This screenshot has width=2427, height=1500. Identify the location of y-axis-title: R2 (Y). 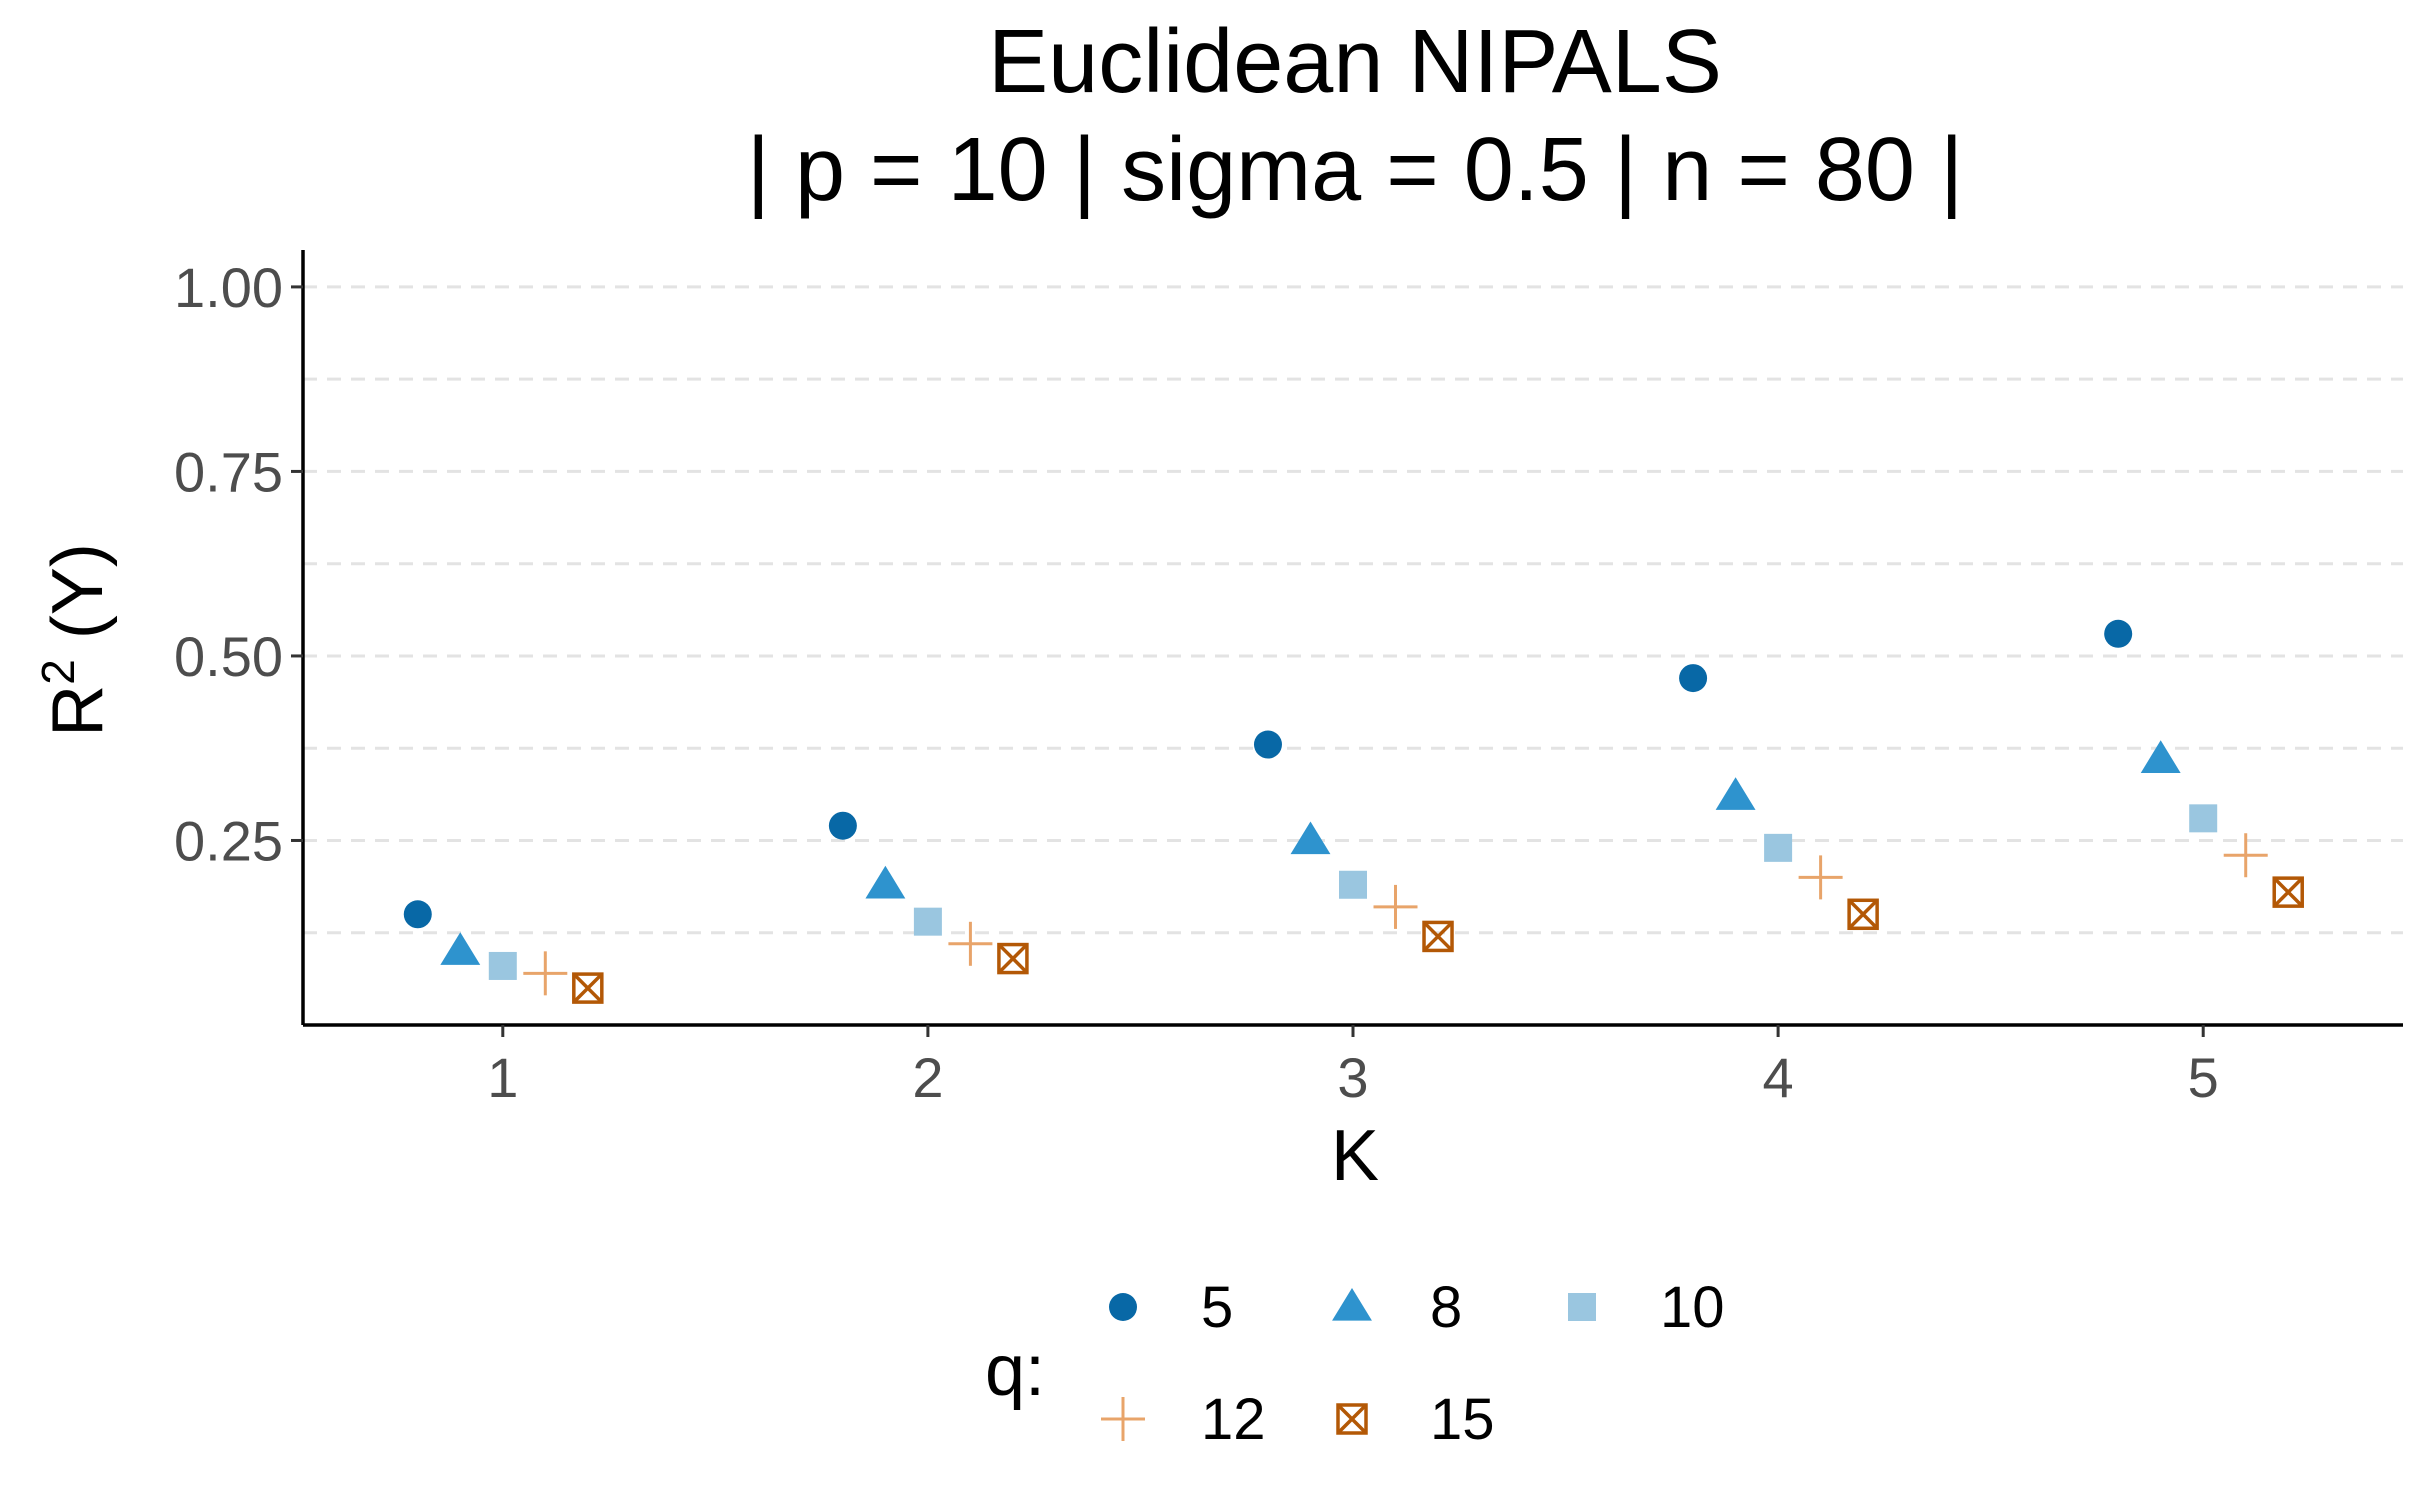
(75, 640).